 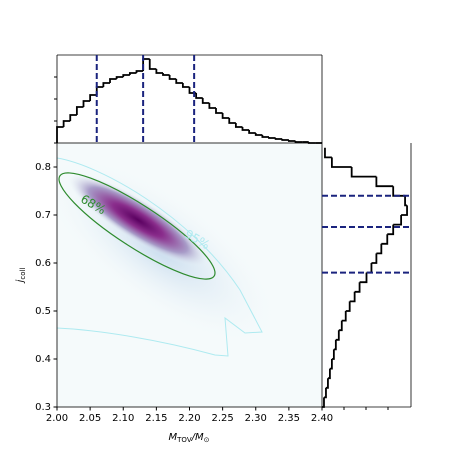 I want to click on y-tick-label: 0.3, so click(x=43, y=407).